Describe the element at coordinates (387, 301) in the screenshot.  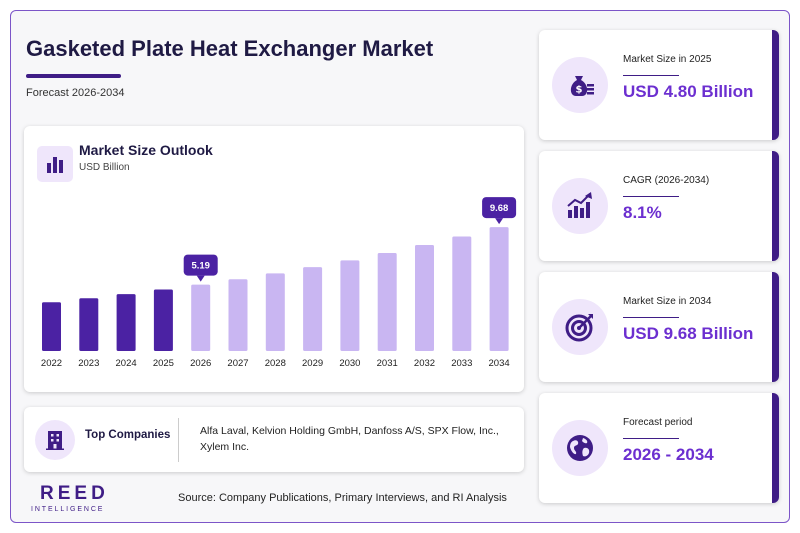
I see `bar-2031` at that location.